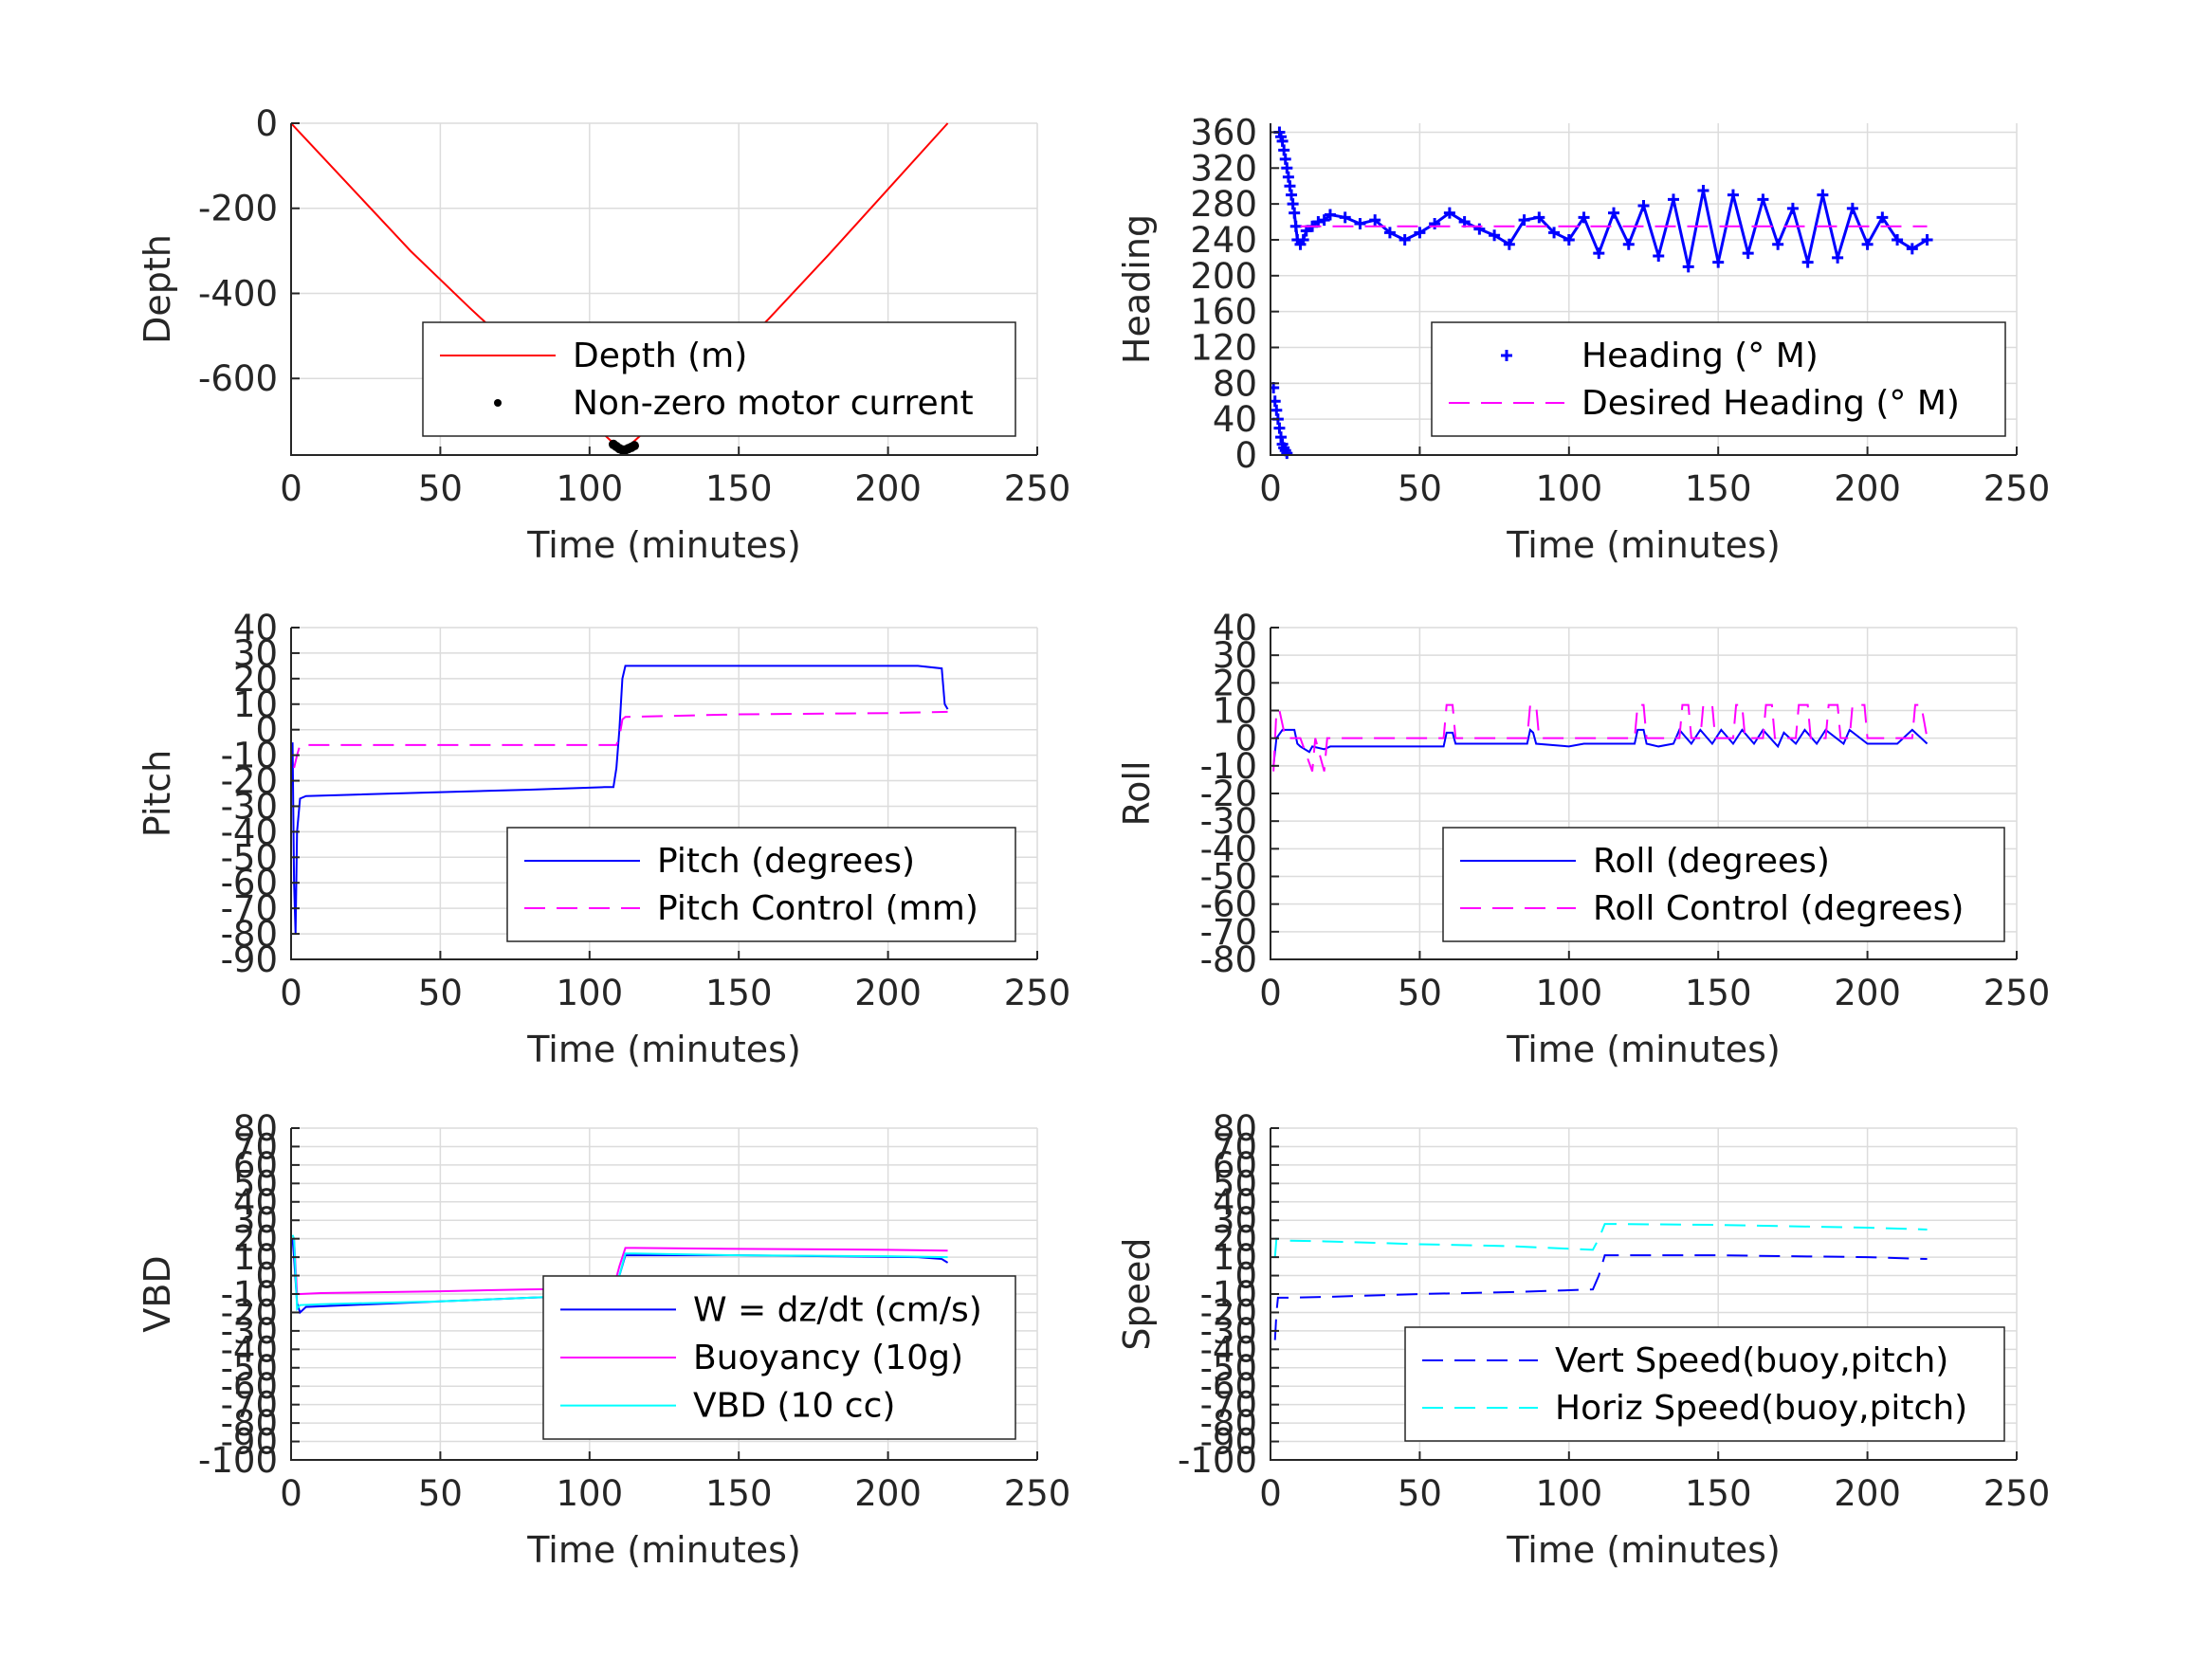 Image resolution: width=2212 pixels, height=1659 pixels. I want to click on legend-label: Buoyancy (10g), so click(828, 1358).